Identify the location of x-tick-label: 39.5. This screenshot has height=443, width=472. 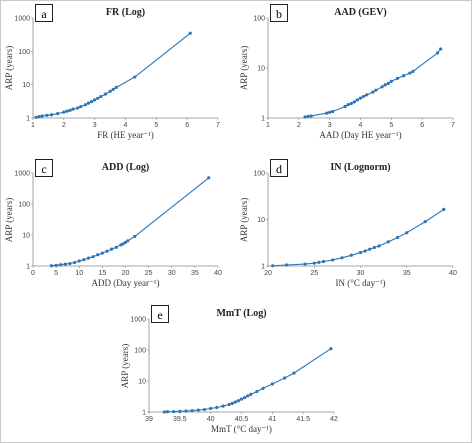
(180, 419).